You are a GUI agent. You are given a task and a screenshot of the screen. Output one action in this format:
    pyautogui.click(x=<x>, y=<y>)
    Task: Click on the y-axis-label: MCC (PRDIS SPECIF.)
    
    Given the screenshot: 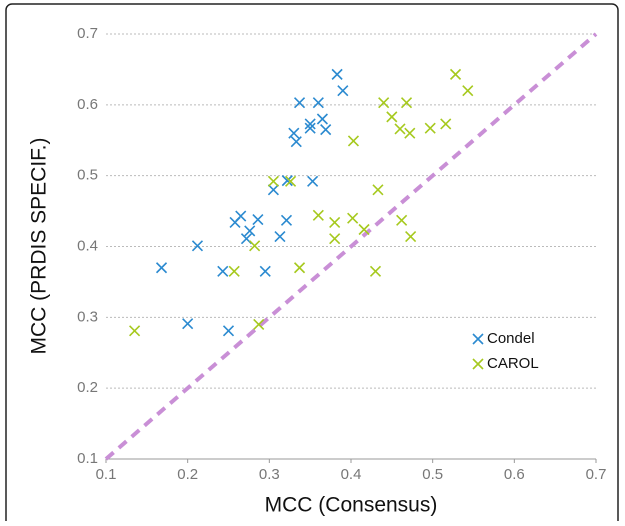 What is the action you would take?
    pyautogui.click(x=39, y=245)
    